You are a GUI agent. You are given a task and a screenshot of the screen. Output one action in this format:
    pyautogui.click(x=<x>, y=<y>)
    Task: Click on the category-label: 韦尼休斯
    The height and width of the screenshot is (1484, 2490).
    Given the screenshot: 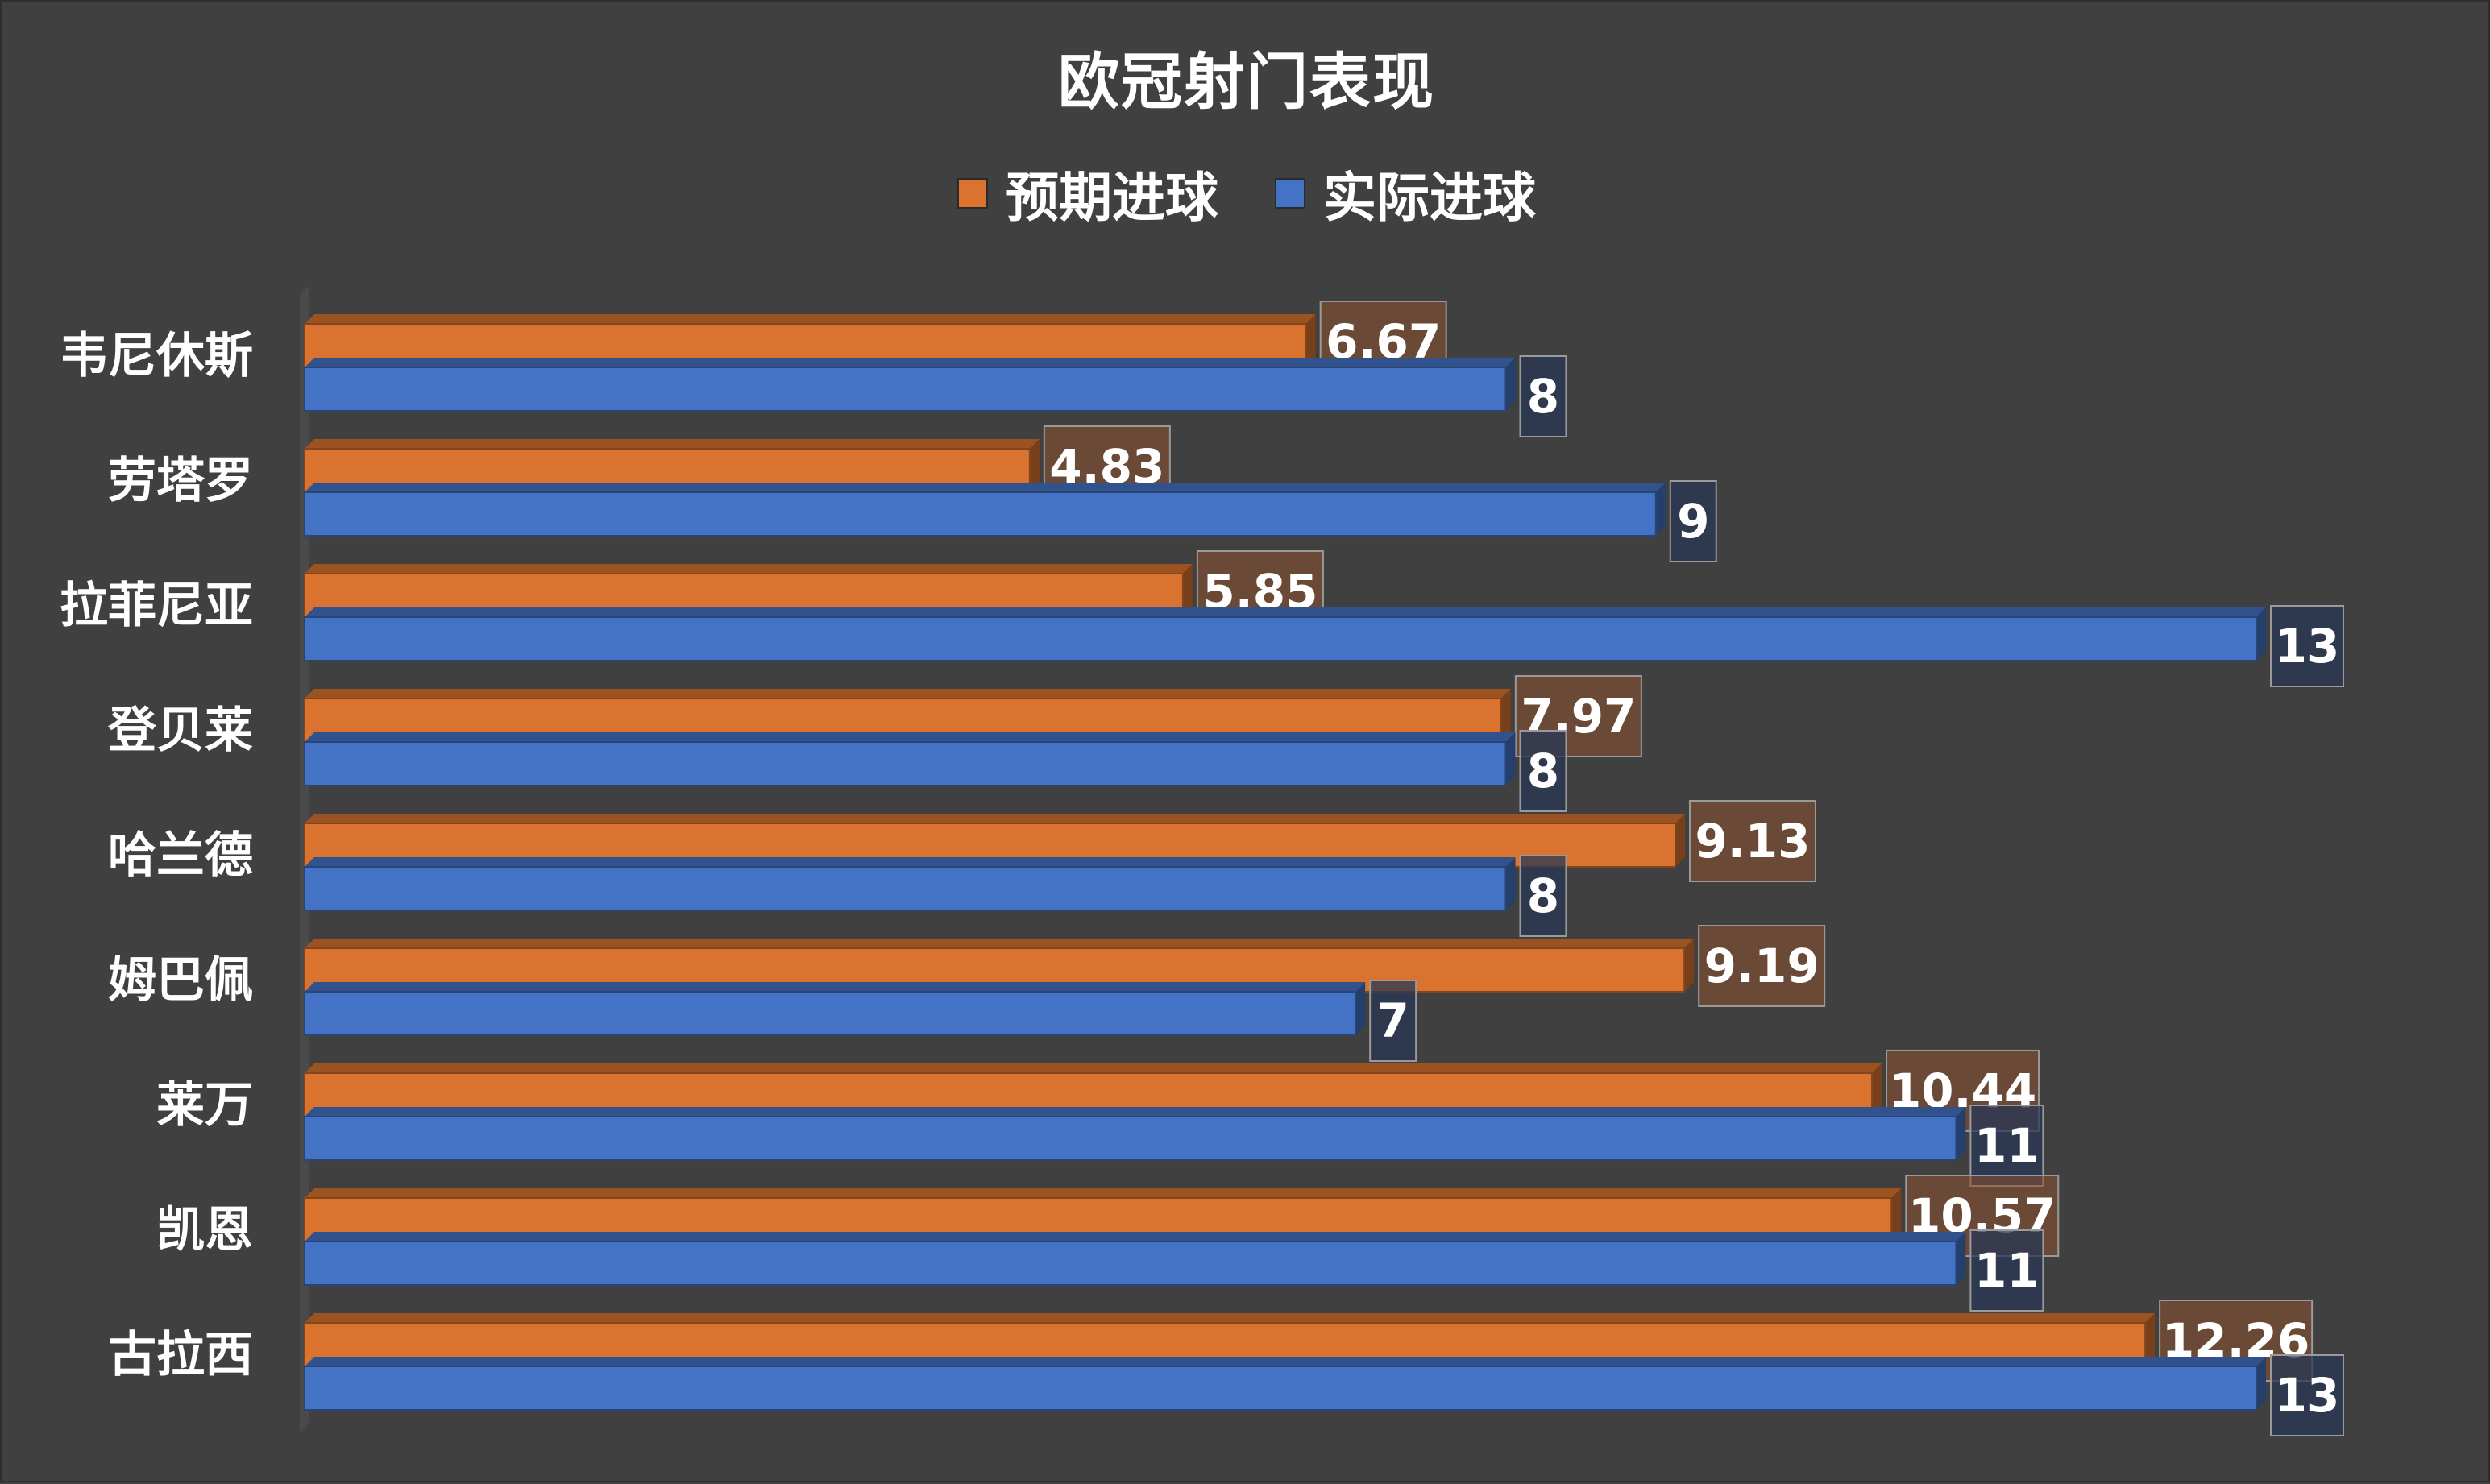 What is the action you would take?
    pyautogui.click(x=156, y=356)
    